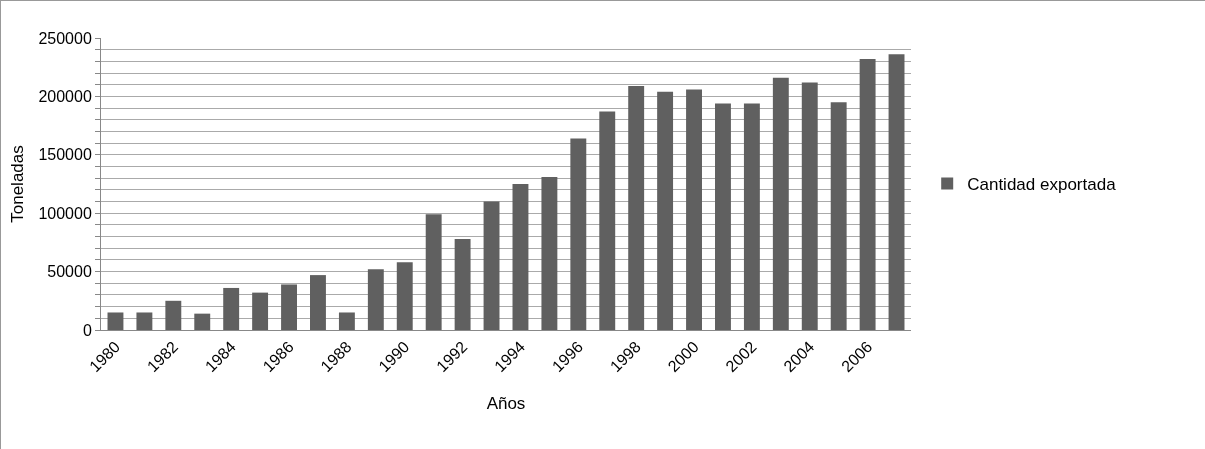 This screenshot has height=449, width=1205. I want to click on y-tick-label: 0, so click(87, 330).